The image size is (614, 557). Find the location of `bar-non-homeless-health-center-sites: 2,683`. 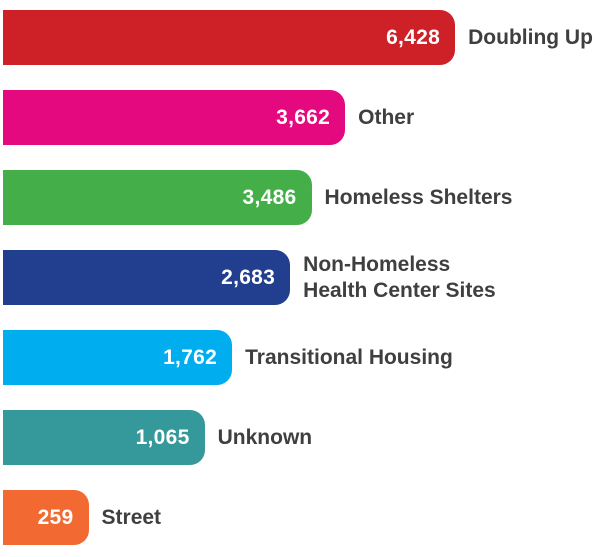

bar-non-homeless-health-center-sites: 2,683 is located at coordinates (147, 277).